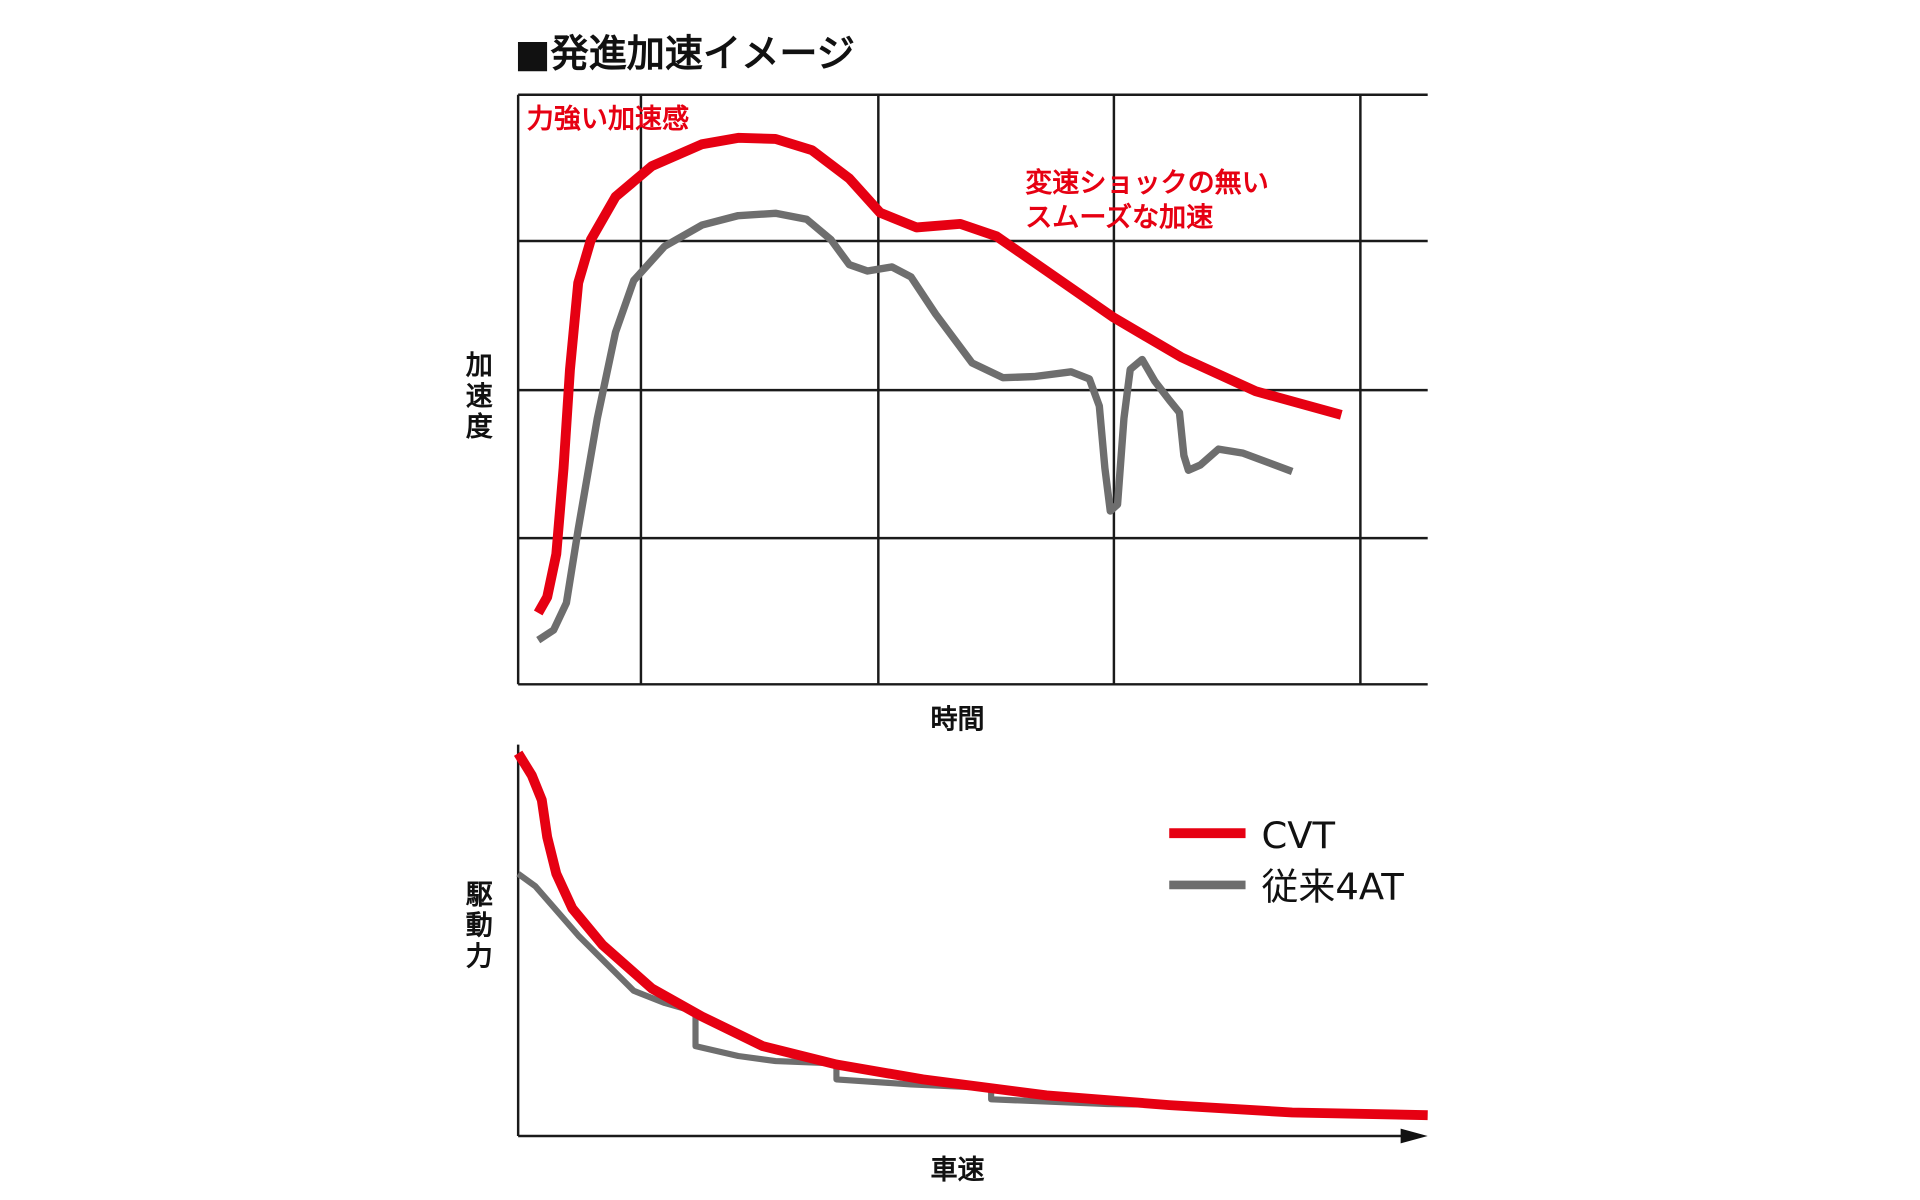 Image resolution: width=1920 pixels, height=1200 pixels. I want to click on x-axis-label-vehicle-speed: 車速, so click(957, 1170).